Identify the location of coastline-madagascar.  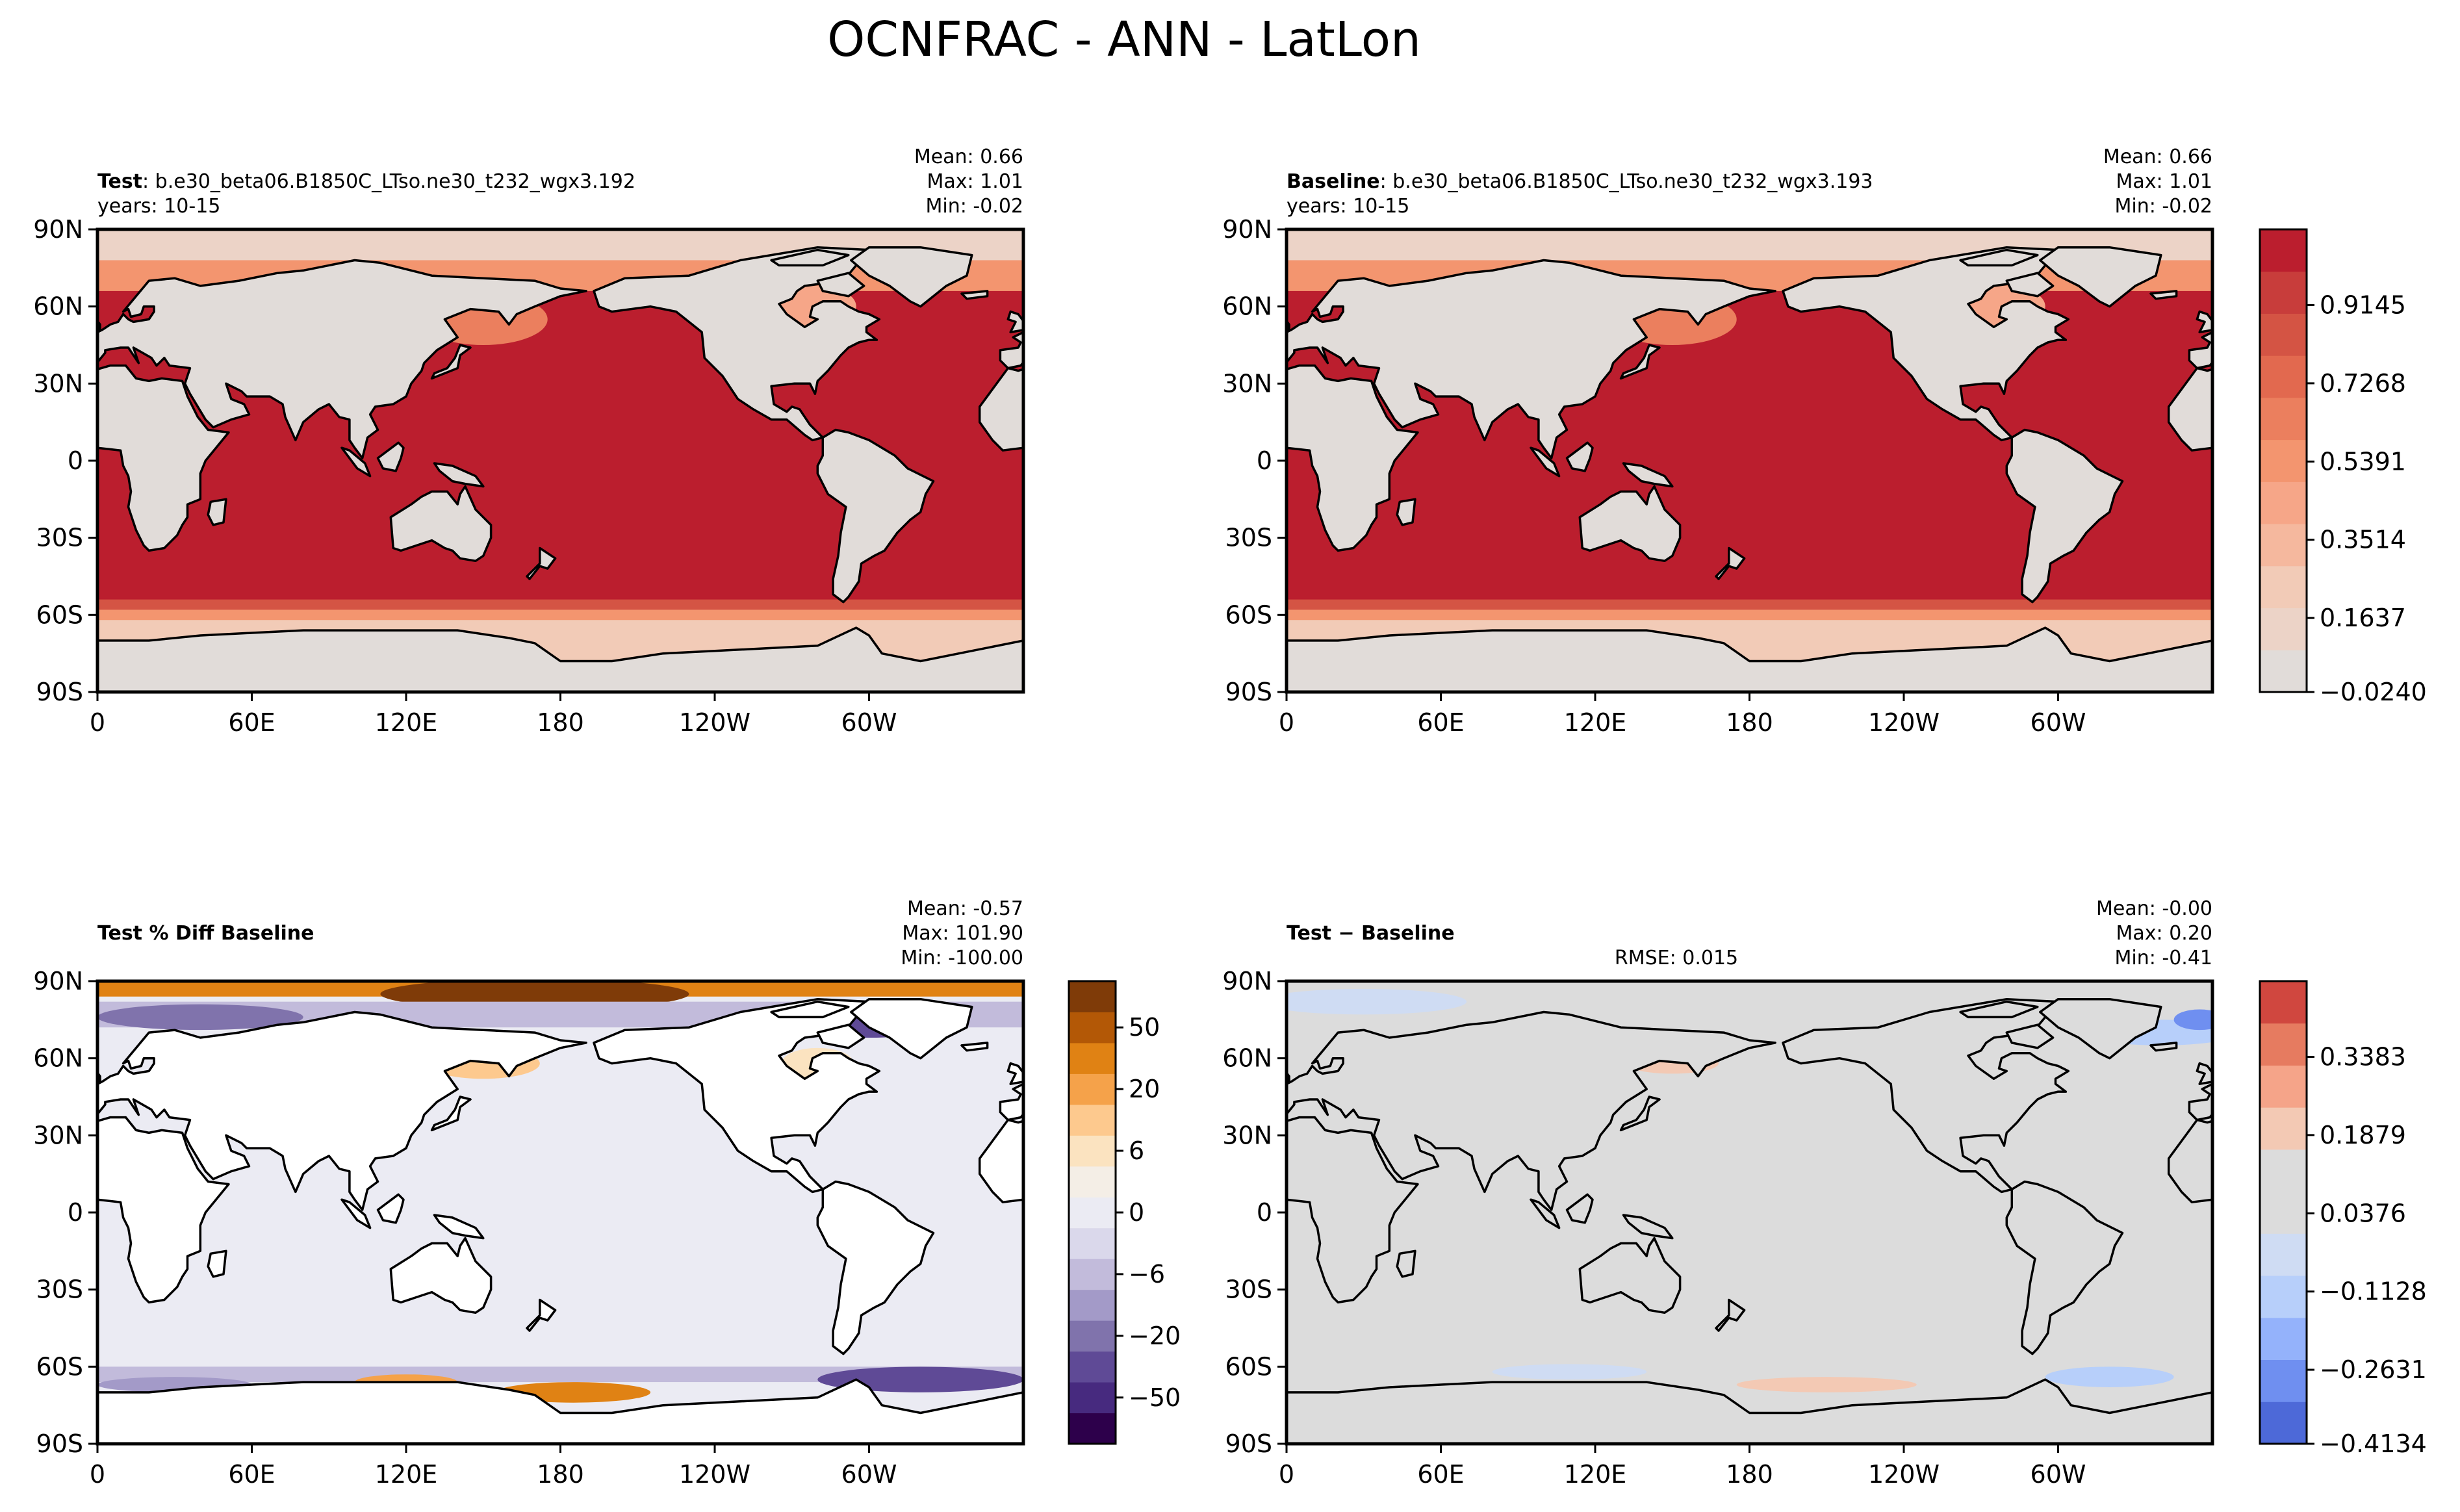
(217, 512).